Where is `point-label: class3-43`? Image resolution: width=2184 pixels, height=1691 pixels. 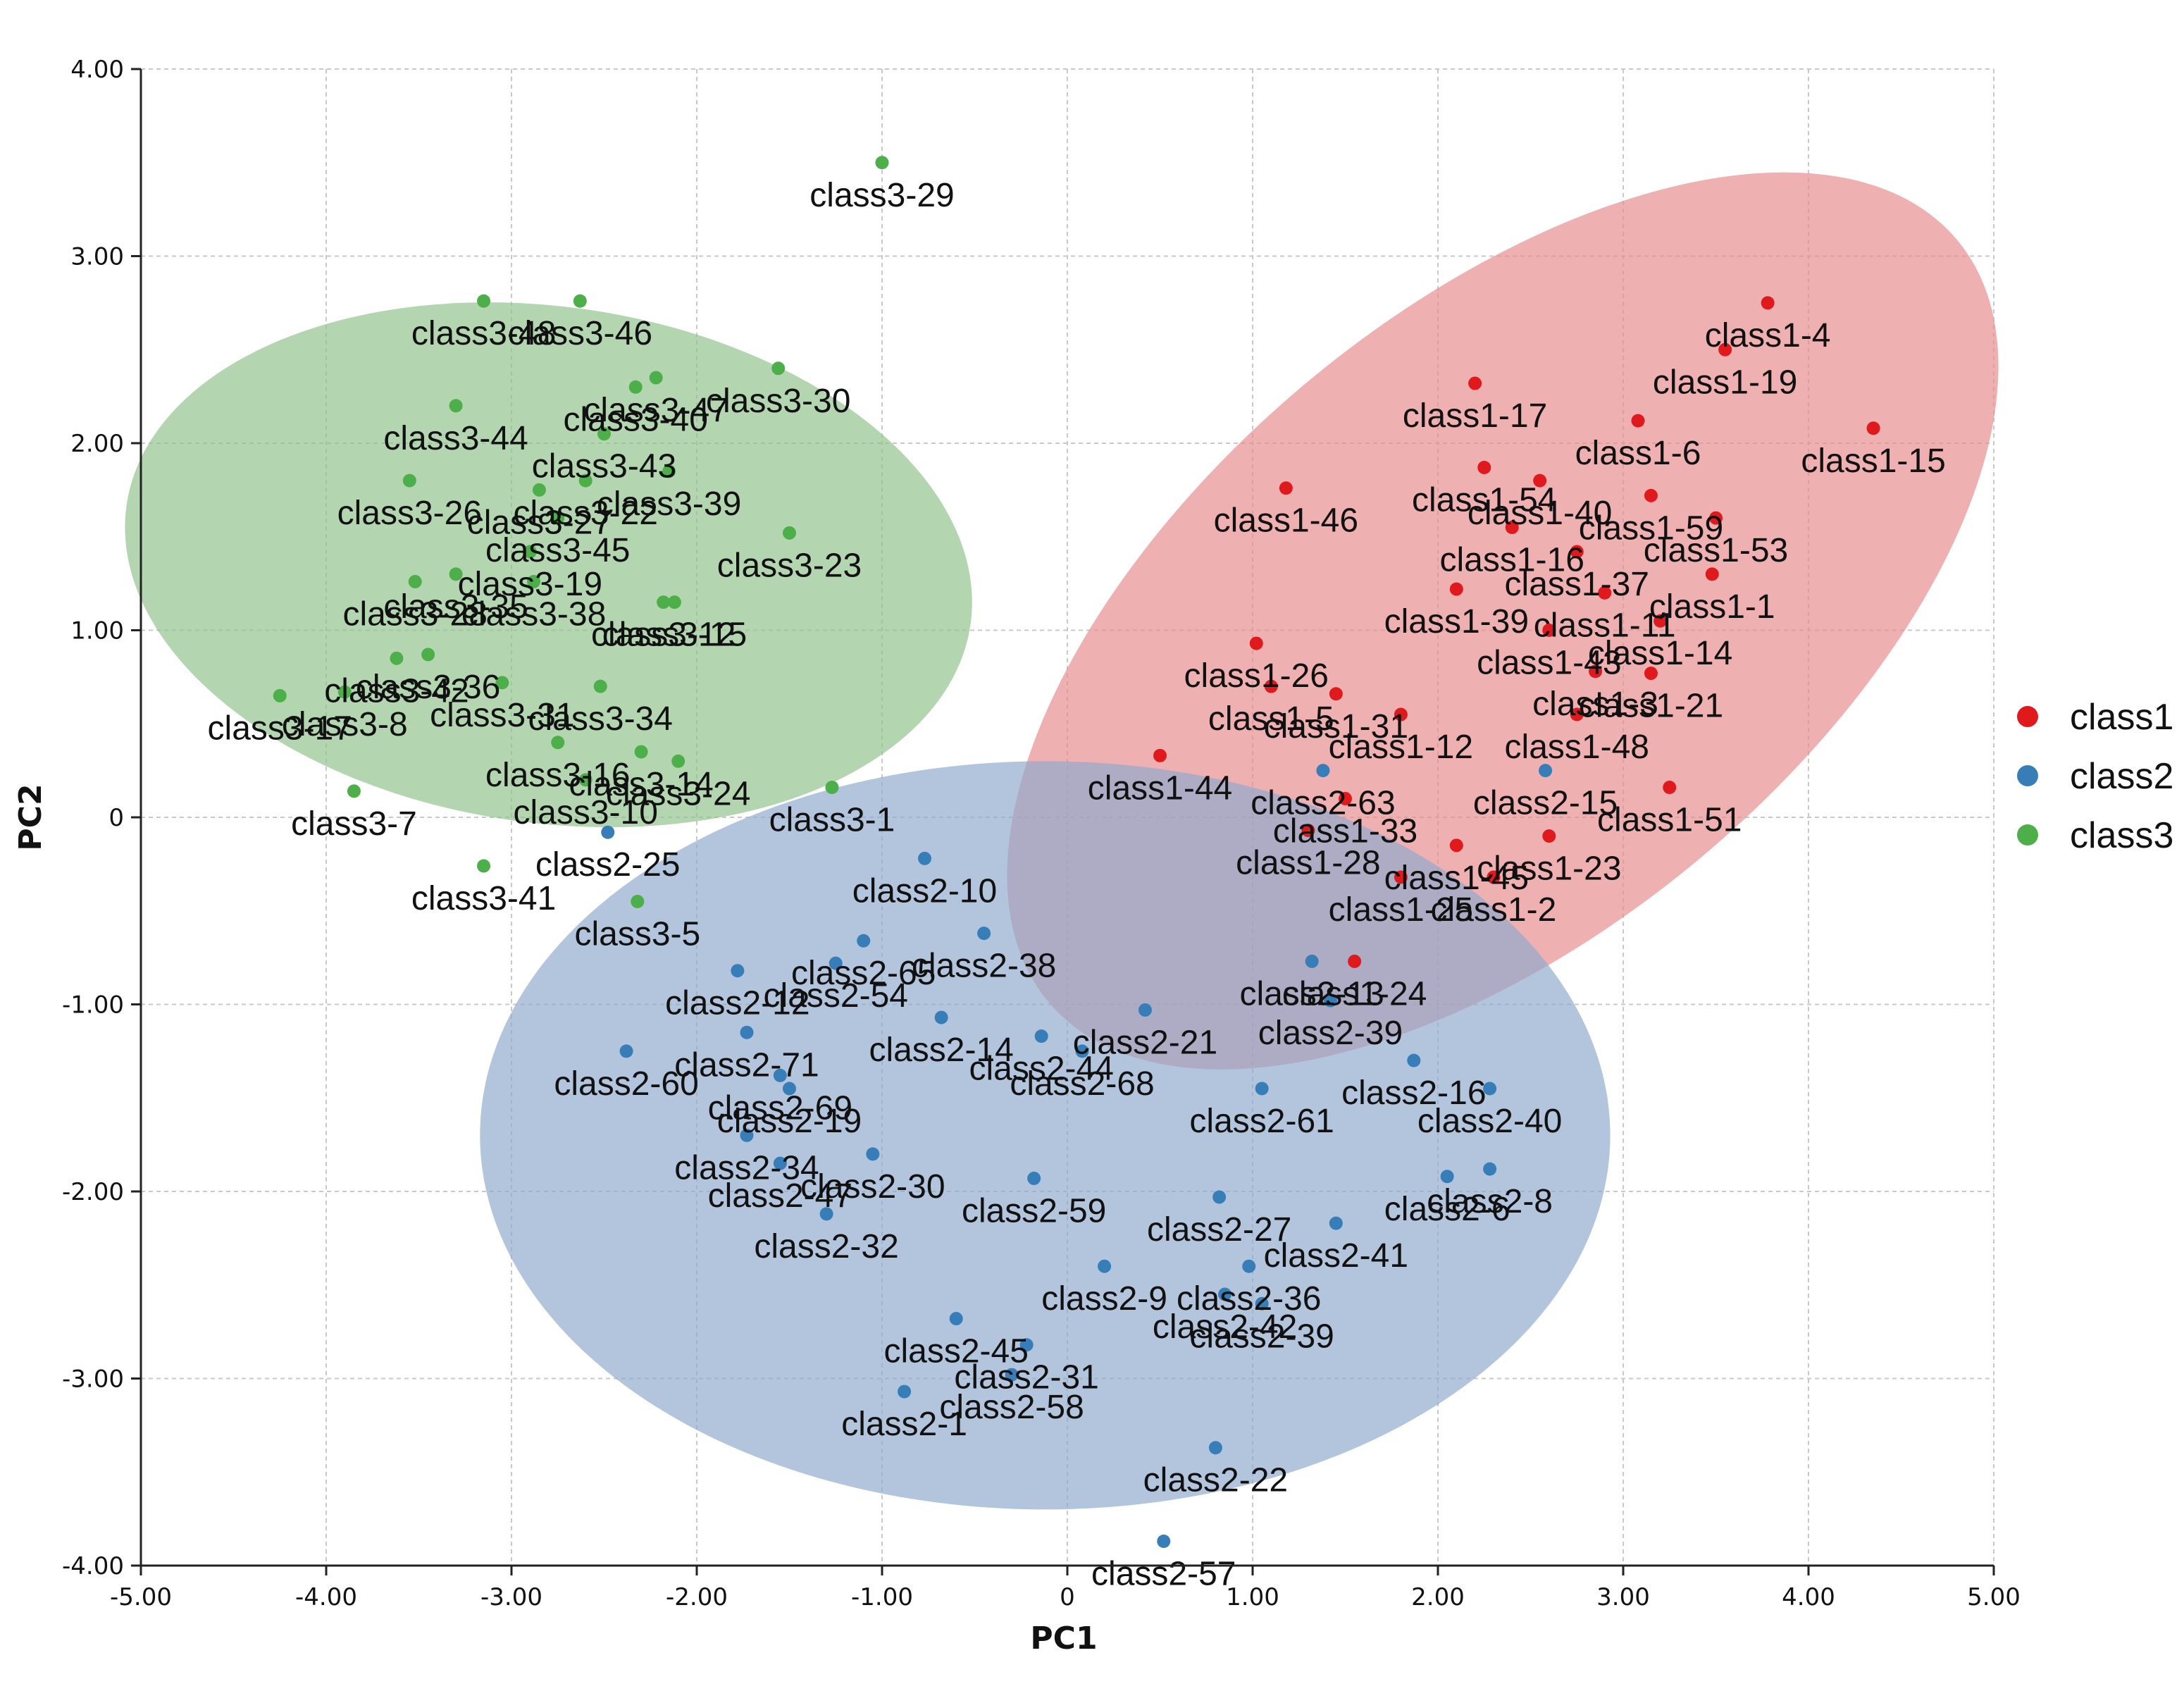 point-label: class3-43 is located at coordinates (604, 466).